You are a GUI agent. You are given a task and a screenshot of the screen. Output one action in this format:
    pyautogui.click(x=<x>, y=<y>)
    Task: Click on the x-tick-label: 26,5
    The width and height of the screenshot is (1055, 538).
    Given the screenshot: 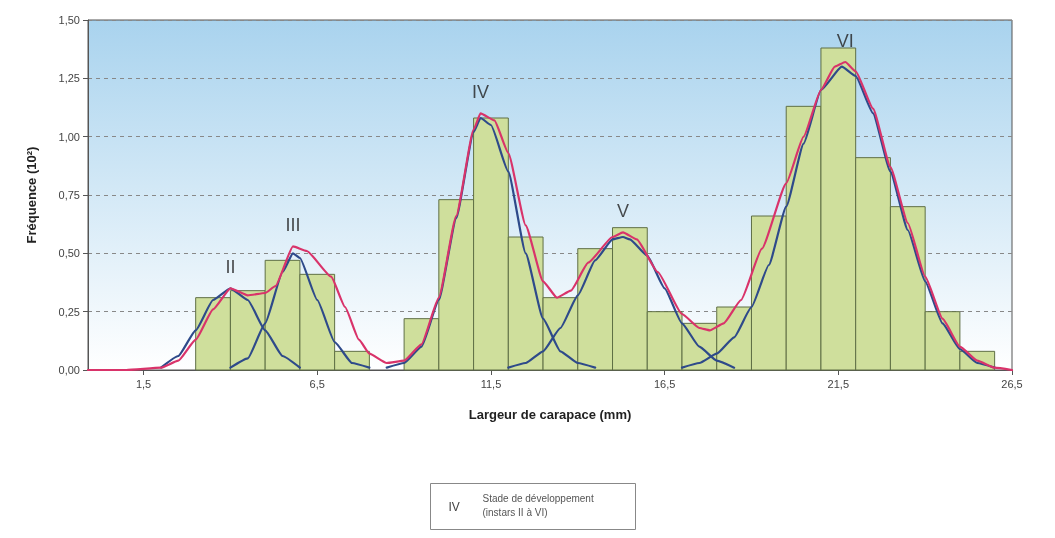 What is the action you would take?
    pyautogui.click(x=1012, y=383)
    